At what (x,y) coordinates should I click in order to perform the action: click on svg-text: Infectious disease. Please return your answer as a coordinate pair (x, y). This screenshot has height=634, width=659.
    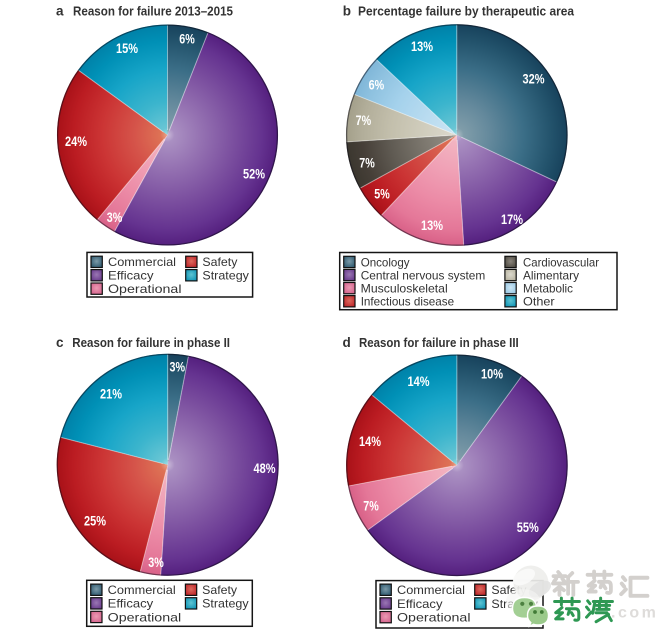
    Looking at the image, I should click on (408, 302).